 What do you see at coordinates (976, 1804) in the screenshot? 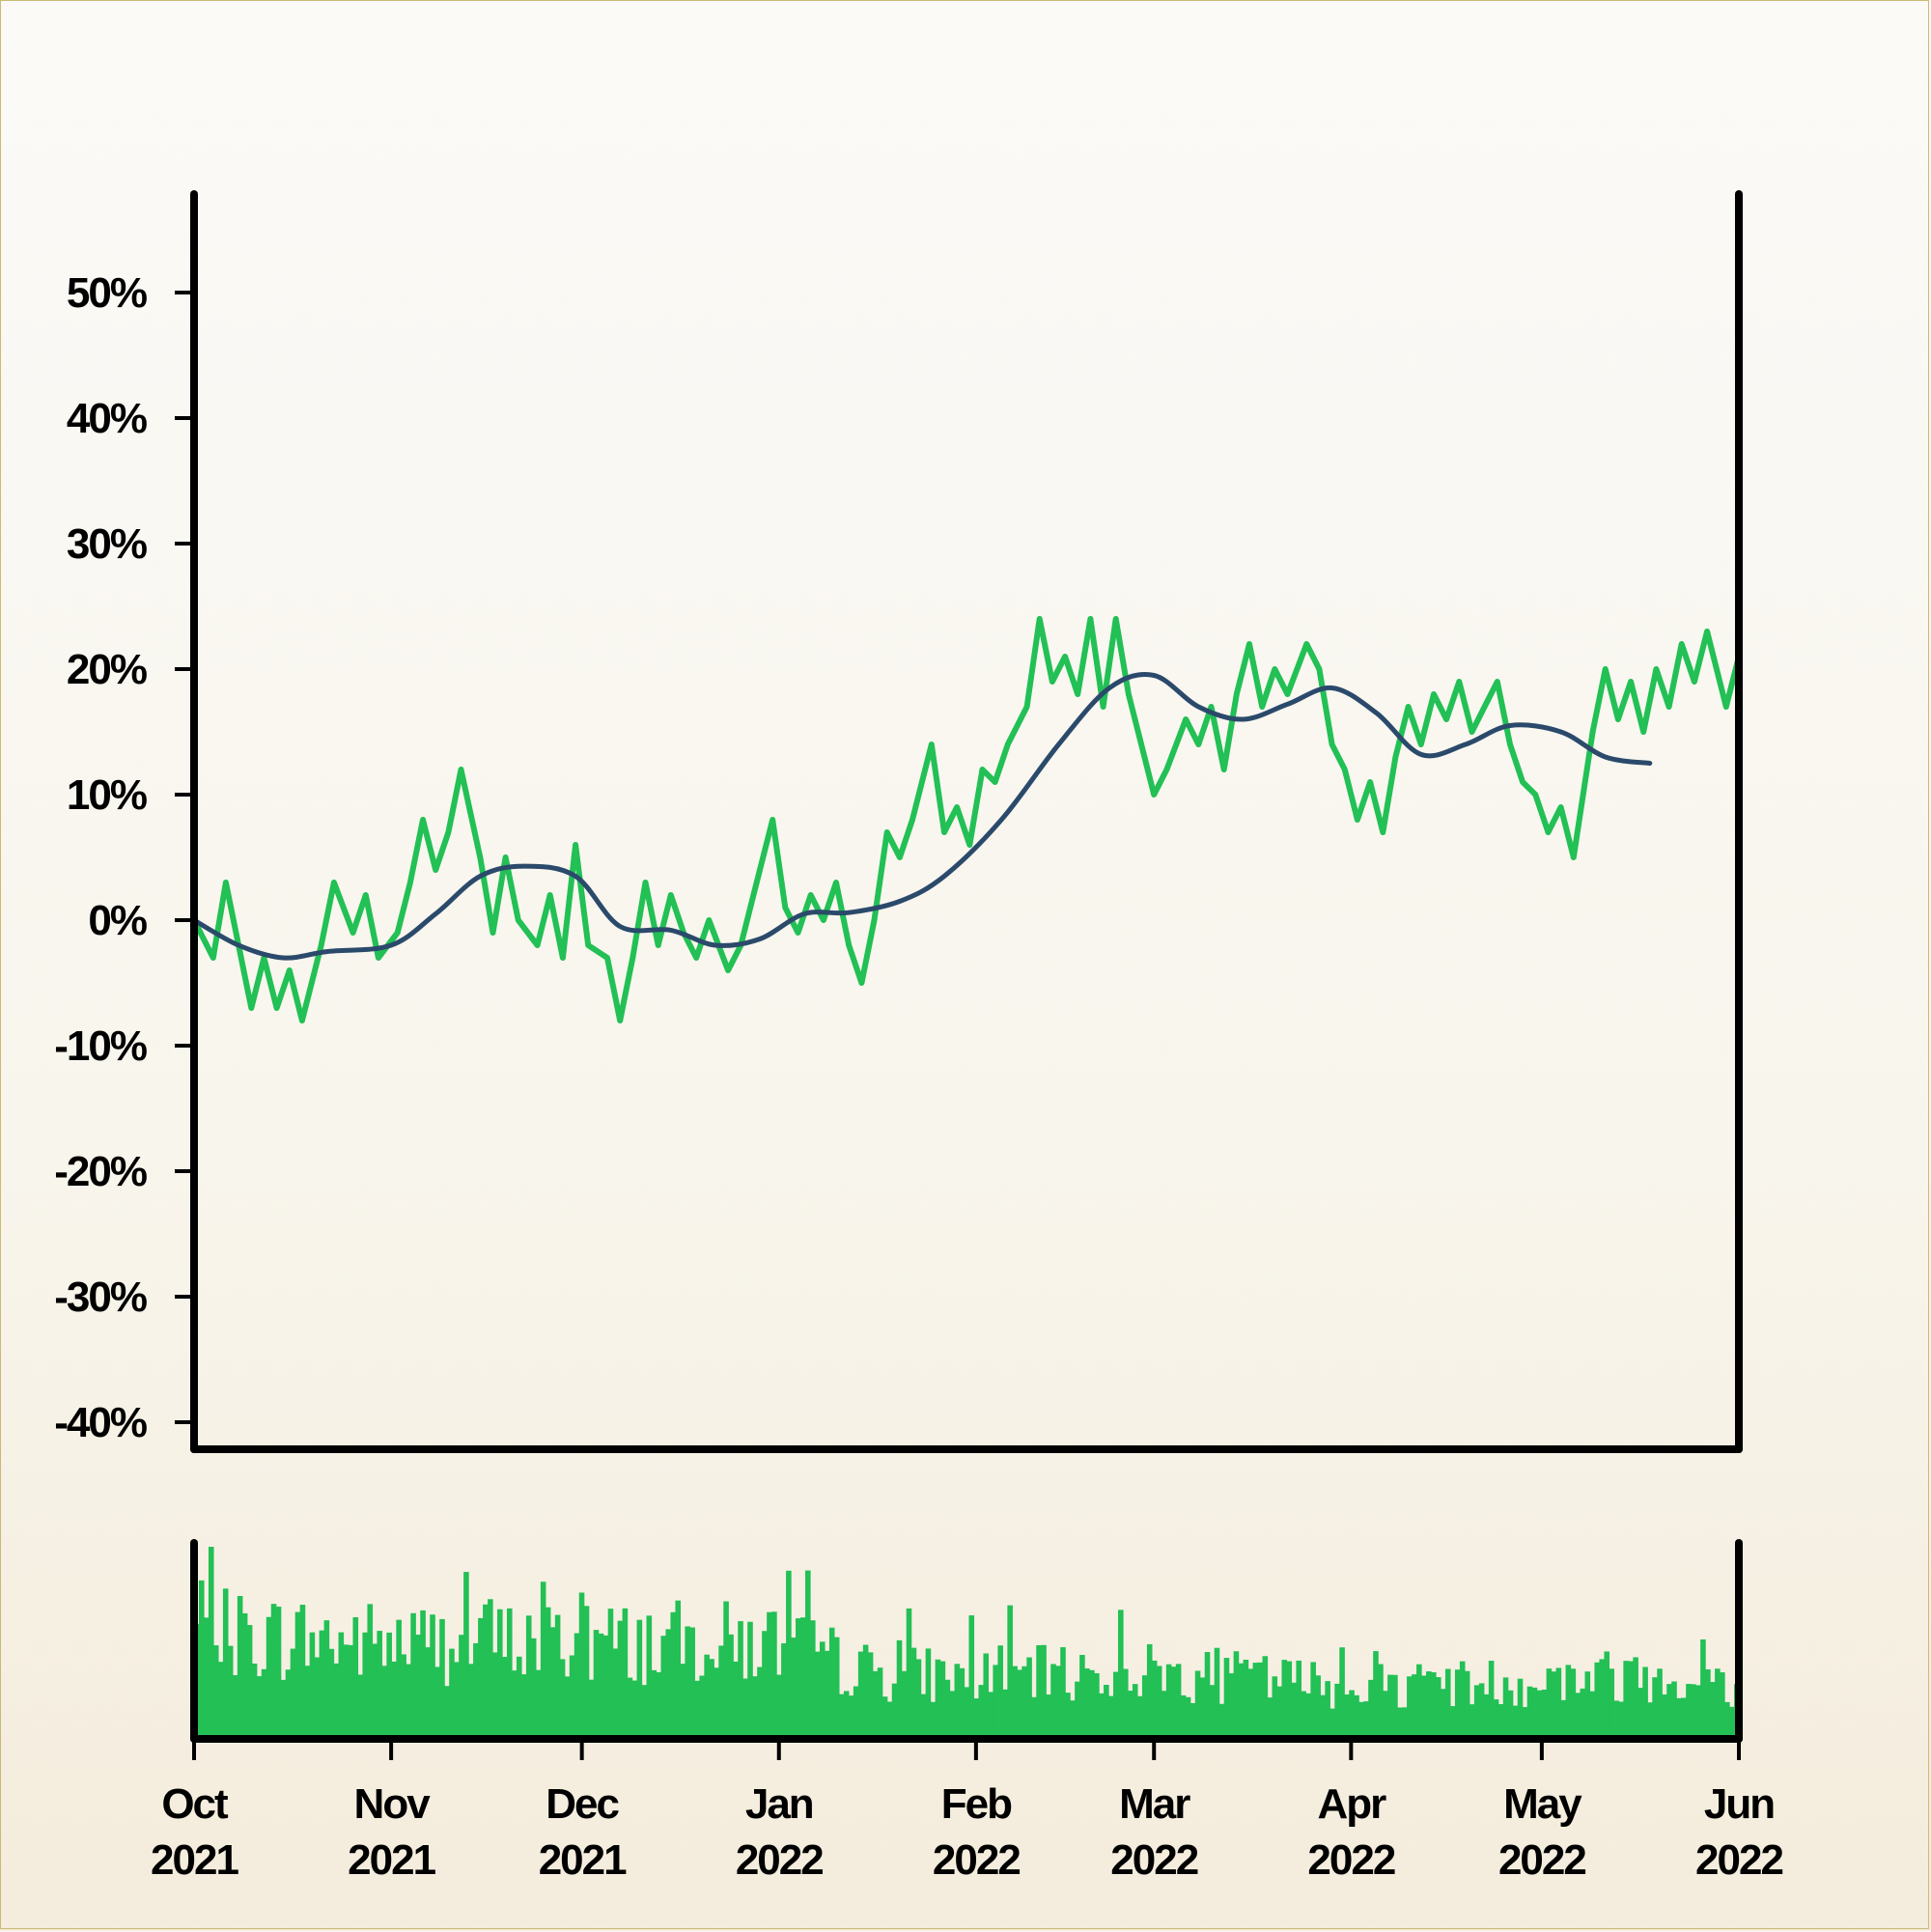
I see `x-tick-month: Feb` at bounding box center [976, 1804].